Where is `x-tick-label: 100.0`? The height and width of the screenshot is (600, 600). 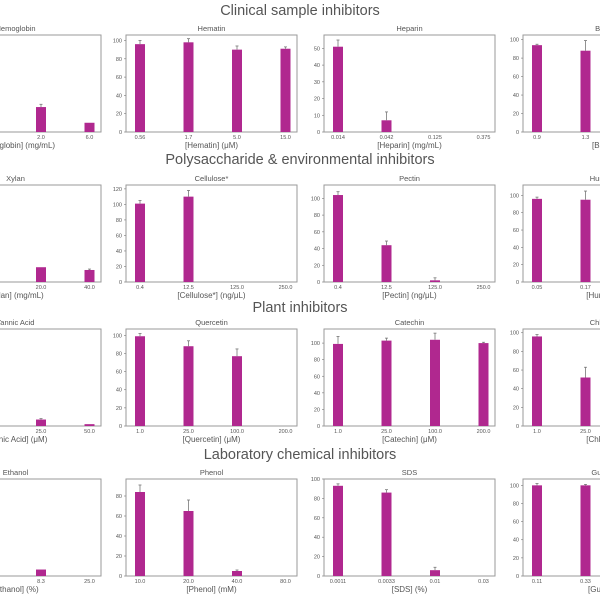 x-tick-label: 100.0 is located at coordinates (435, 432).